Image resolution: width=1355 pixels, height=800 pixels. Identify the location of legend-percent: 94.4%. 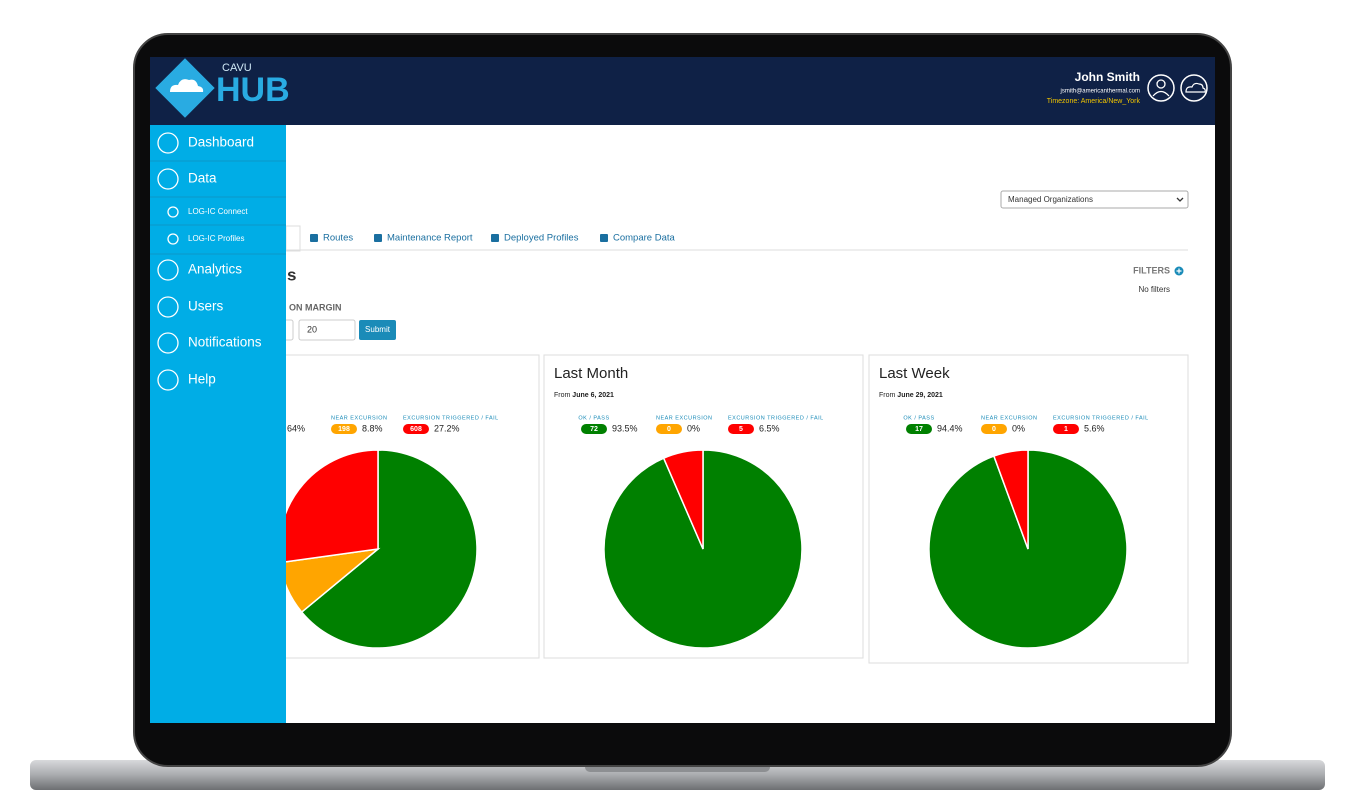
(950, 428).